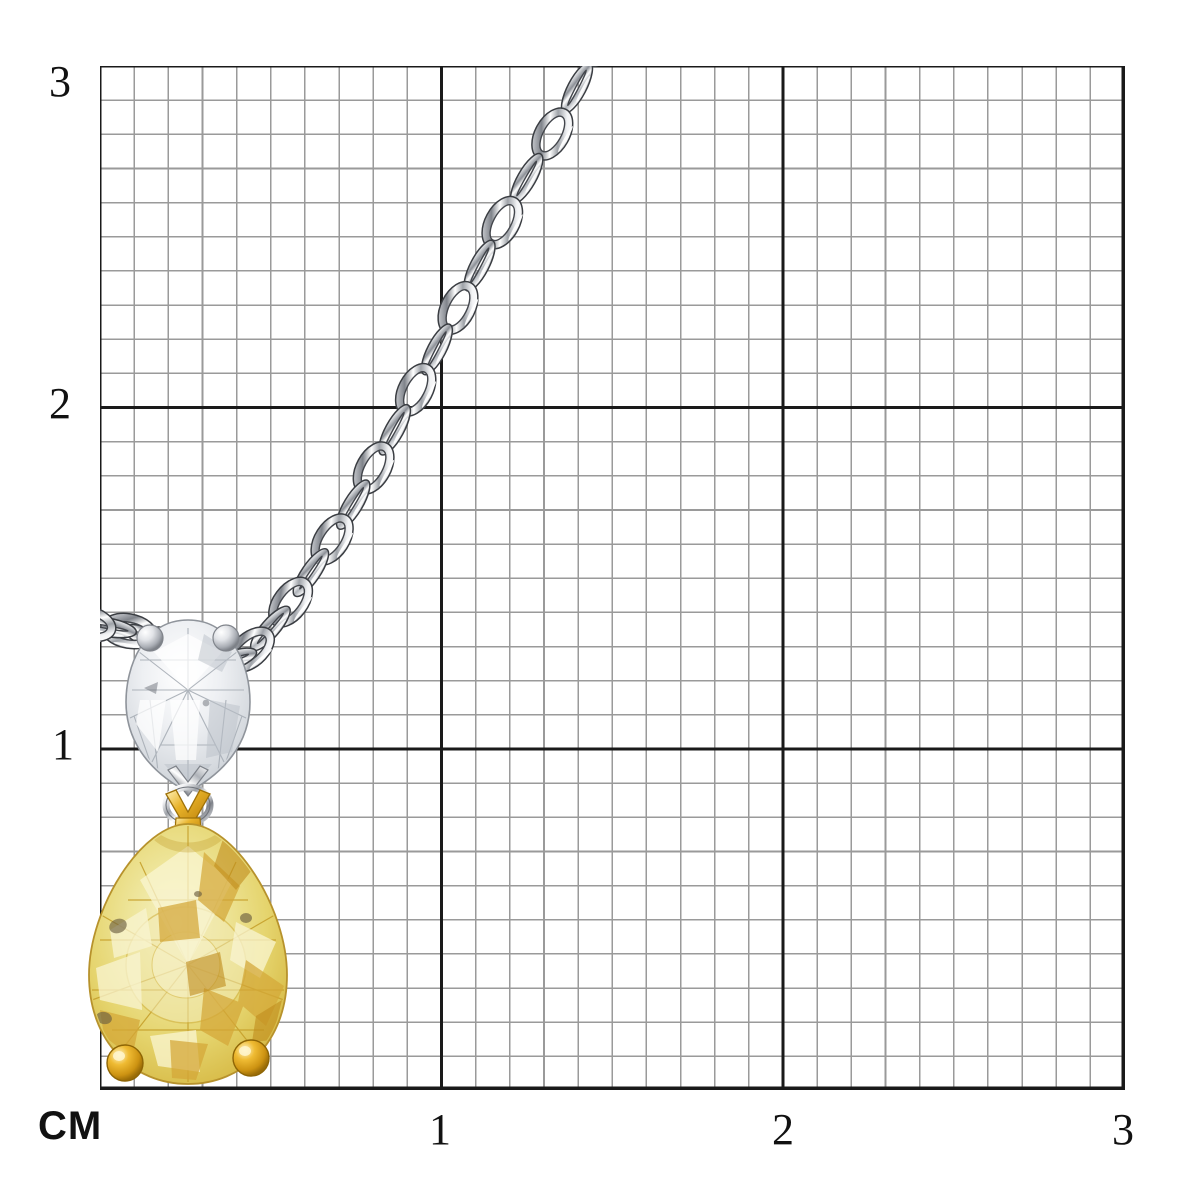  What do you see at coordinates (783, 1129) in the screenshot?
I see `x-axis-tick-2: 2` at bounding box center [783, 1129].